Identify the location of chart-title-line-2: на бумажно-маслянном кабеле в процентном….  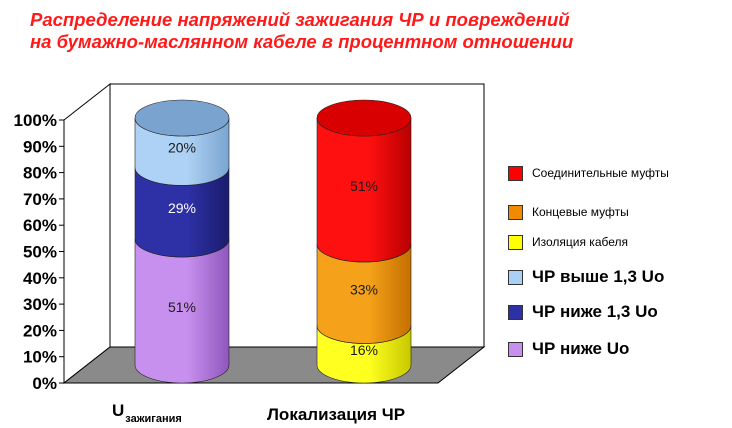
(302, 41).